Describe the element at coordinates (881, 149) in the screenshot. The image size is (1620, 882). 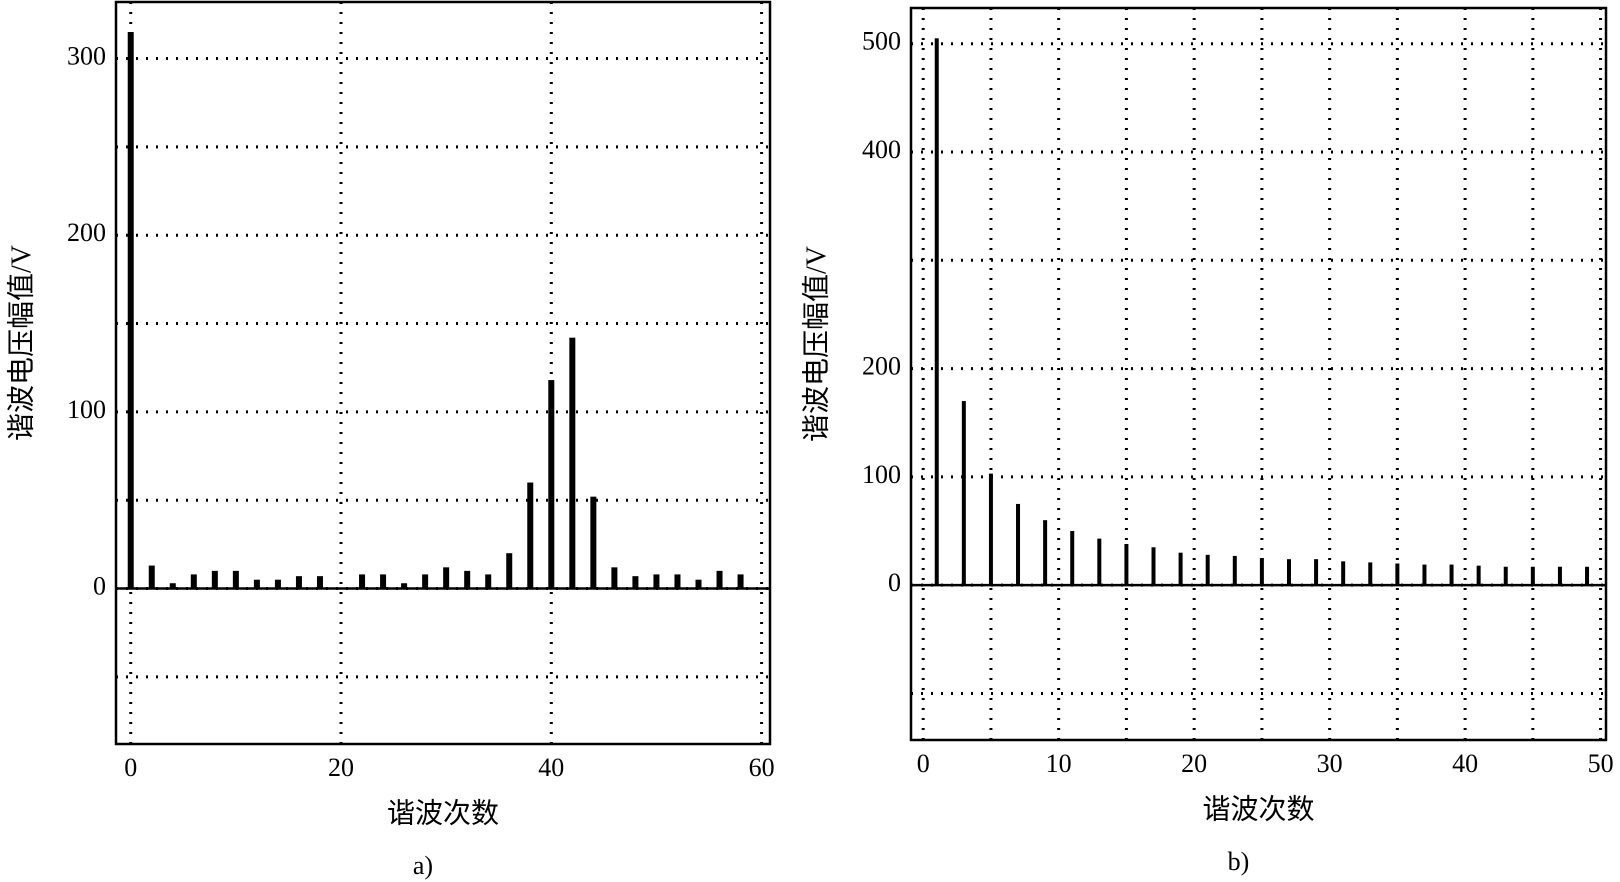
I see `y-tick-label: 400` at that location.